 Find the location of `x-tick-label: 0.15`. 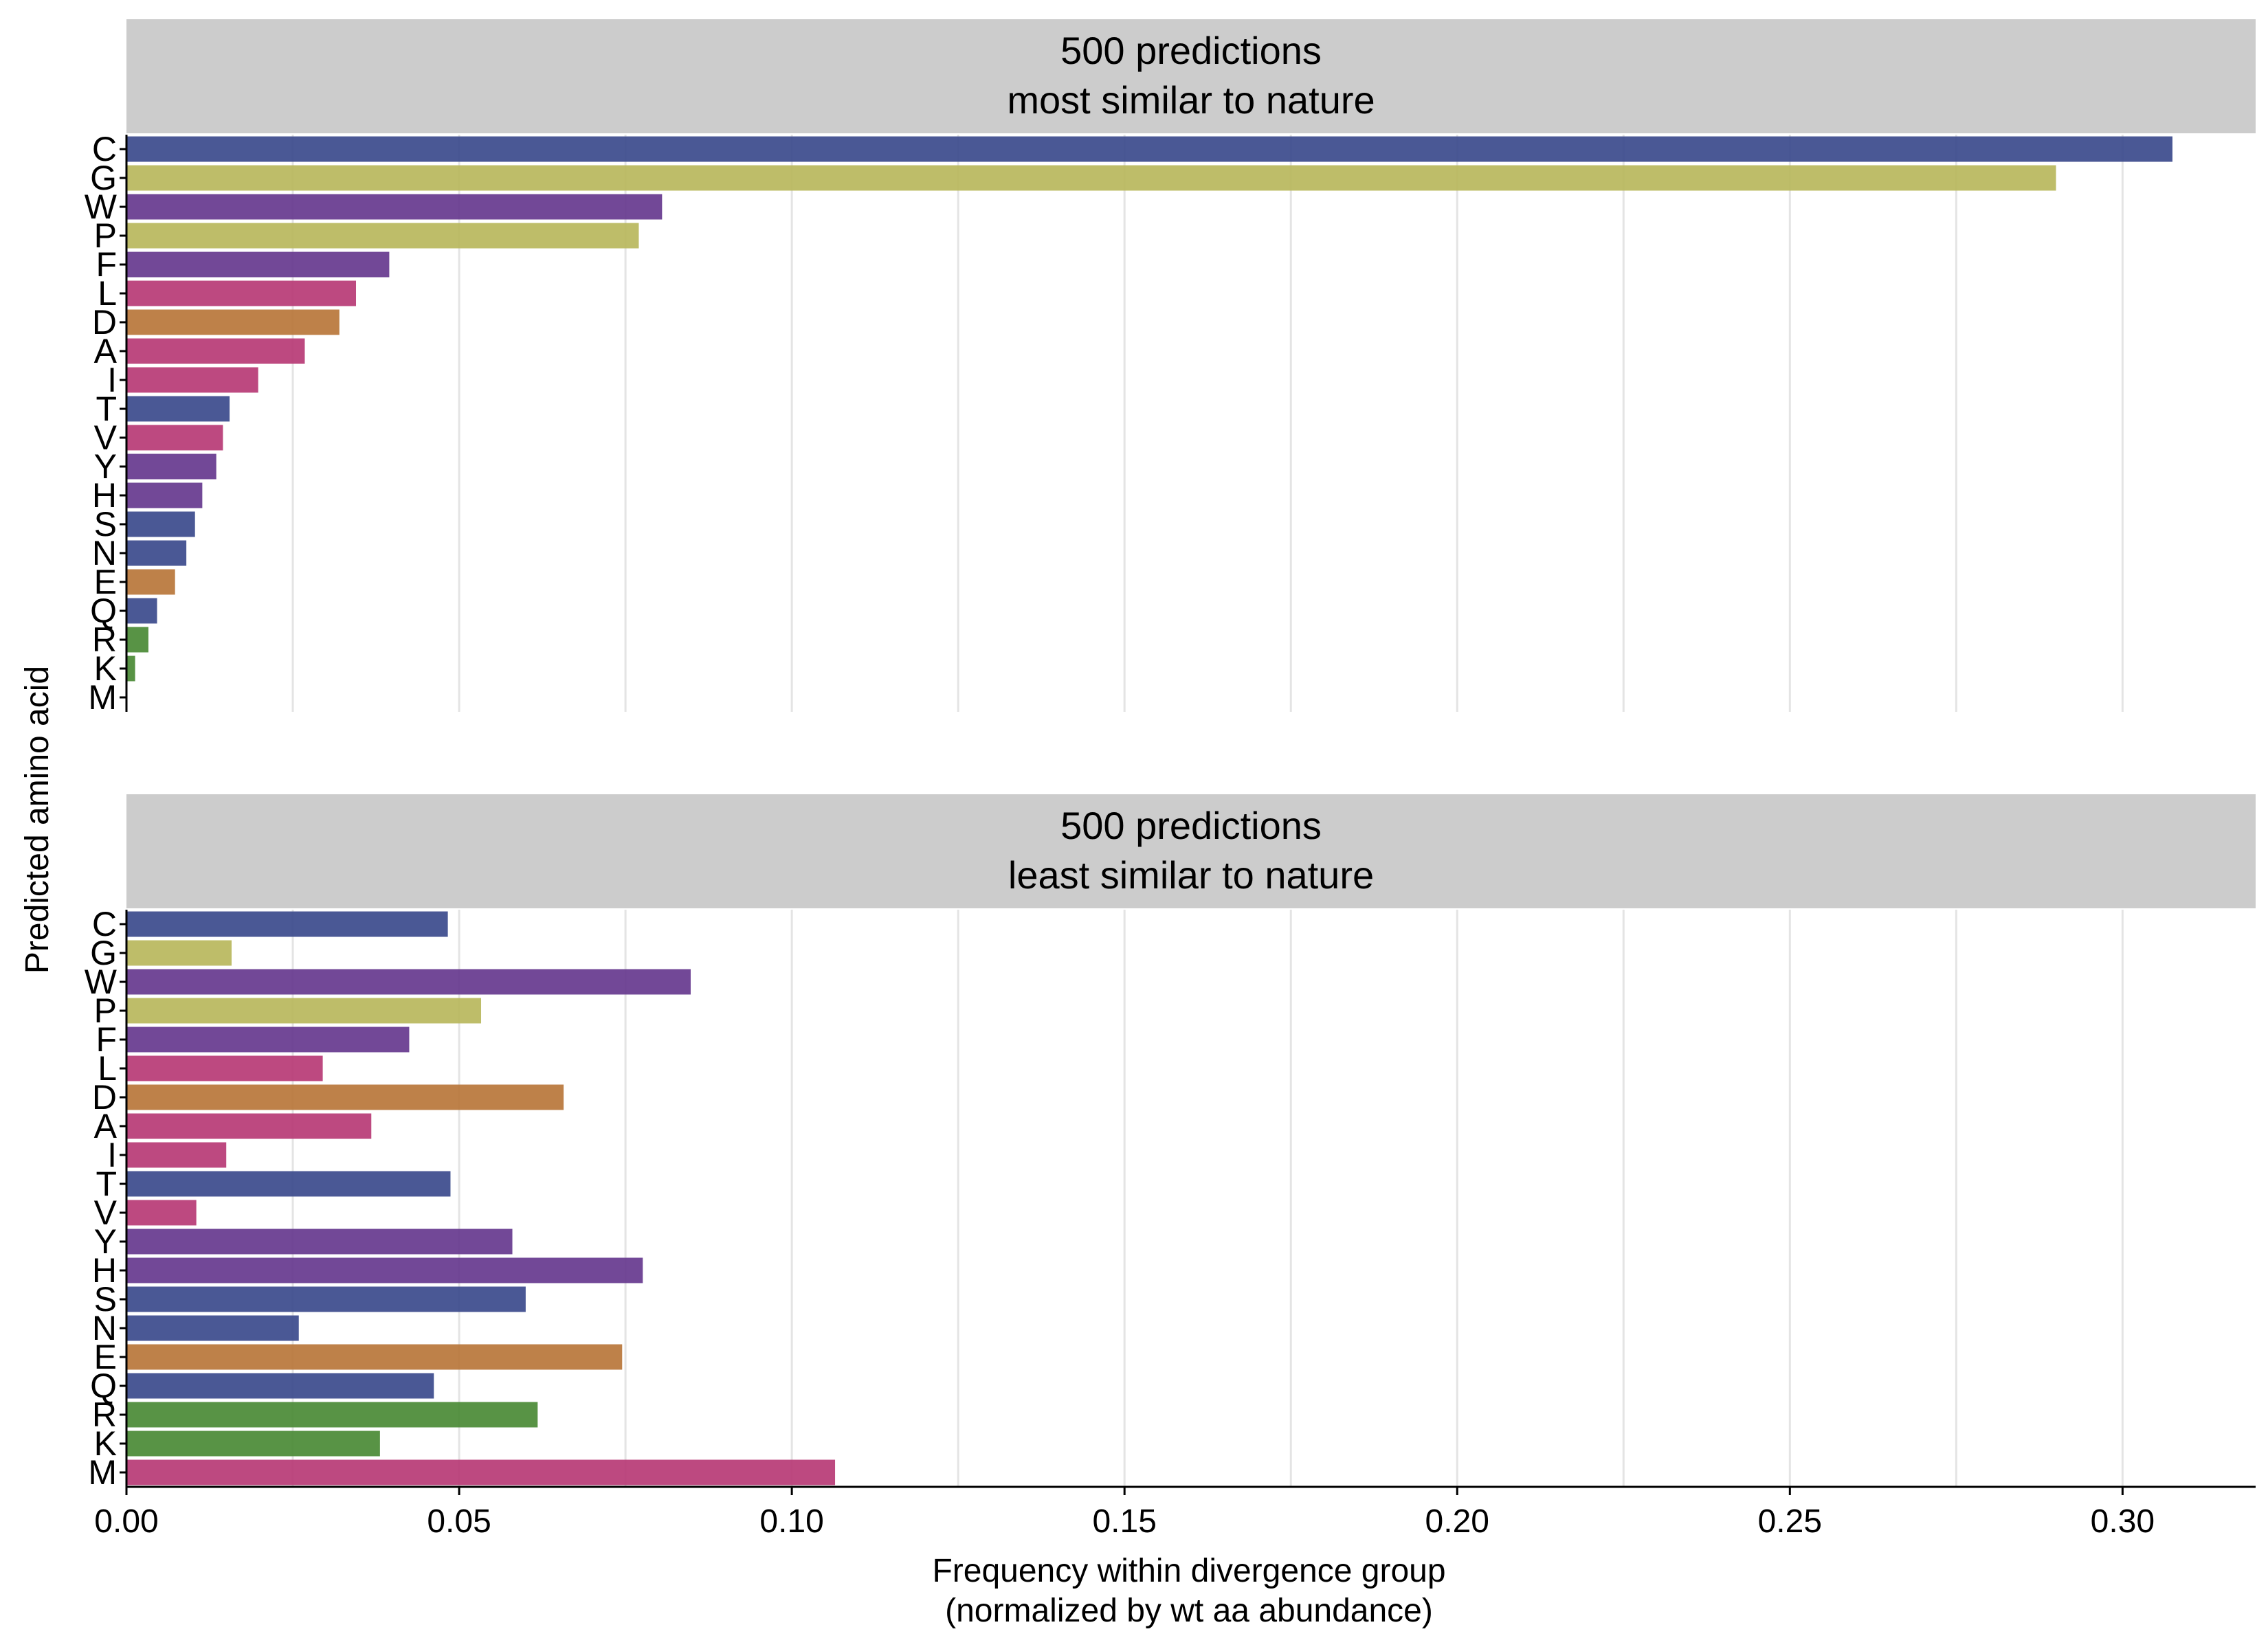

x-tick-label: 0.15 is located at coordinates (1124, 1521).